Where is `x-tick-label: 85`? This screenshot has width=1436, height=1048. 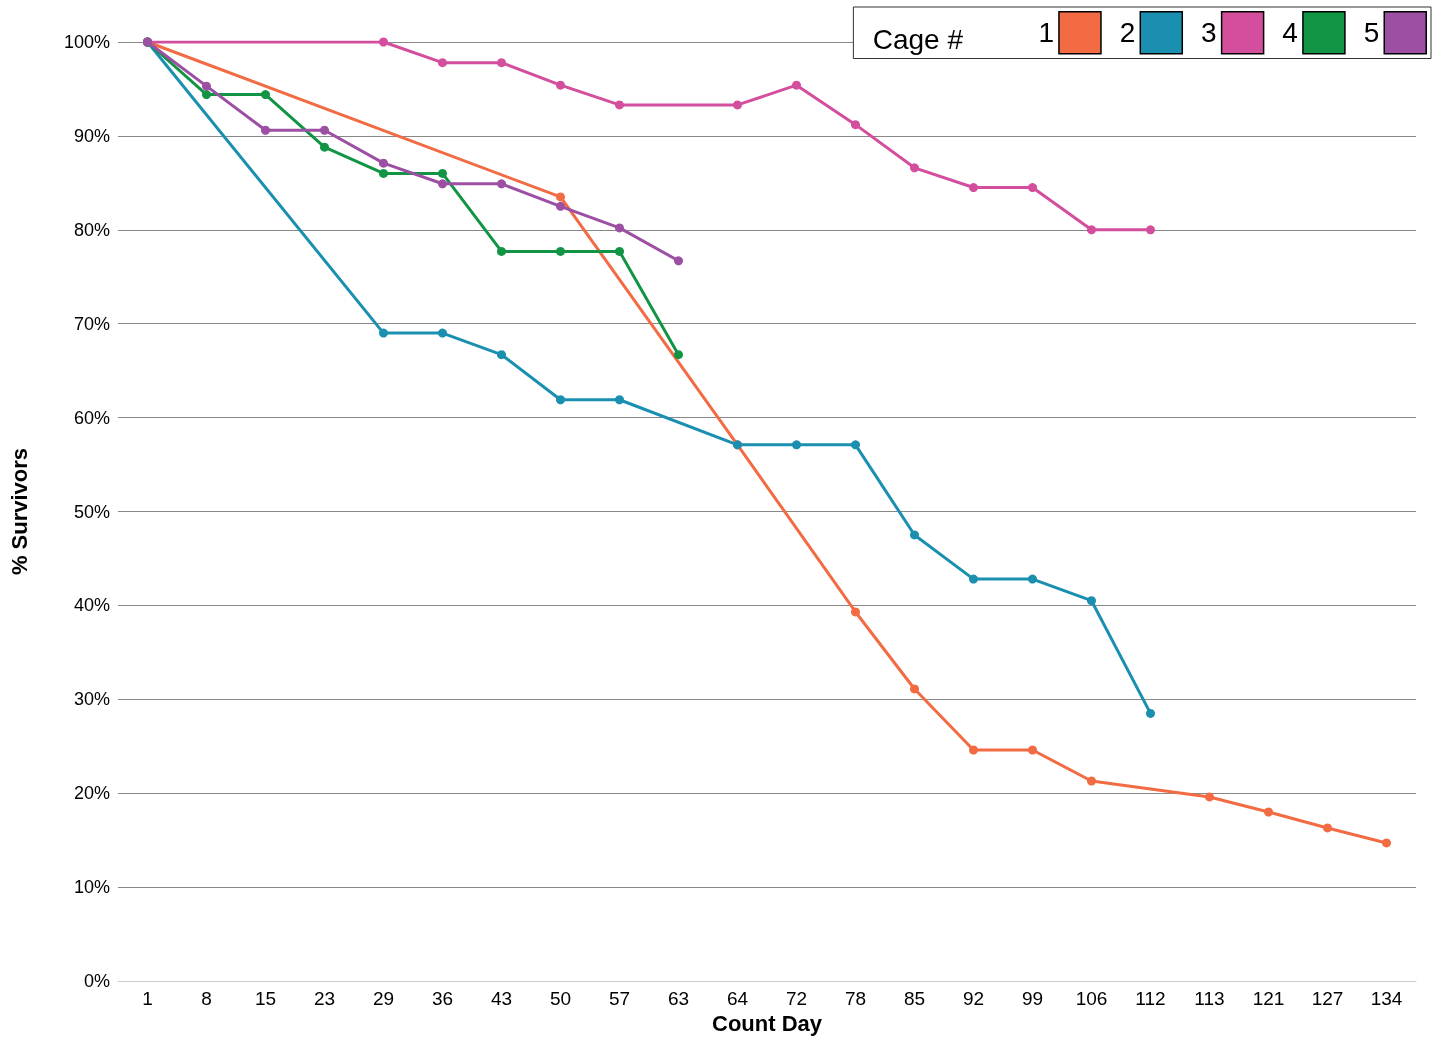
x-tick-label: 85 is located at coordinates (914, 998).